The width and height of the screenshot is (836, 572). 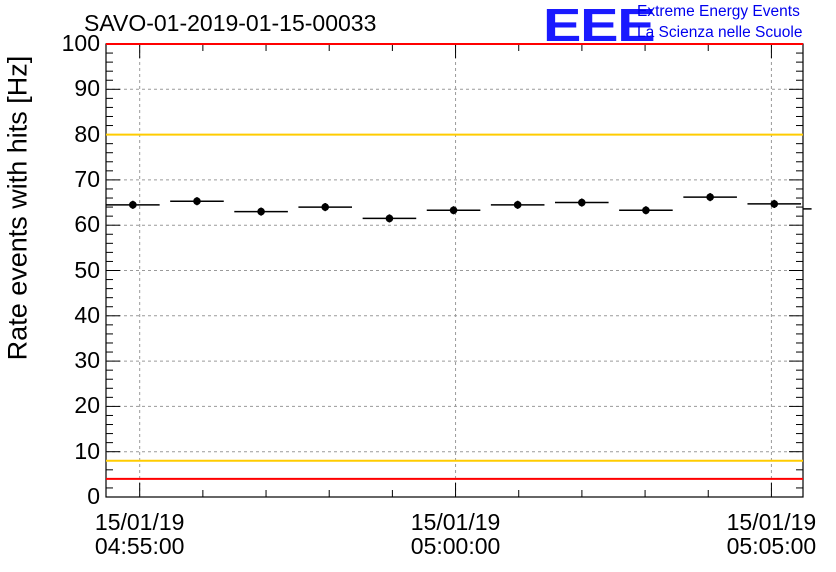 I want to click on x-tick-time: 05:00:00, so click(x=455, y=546).